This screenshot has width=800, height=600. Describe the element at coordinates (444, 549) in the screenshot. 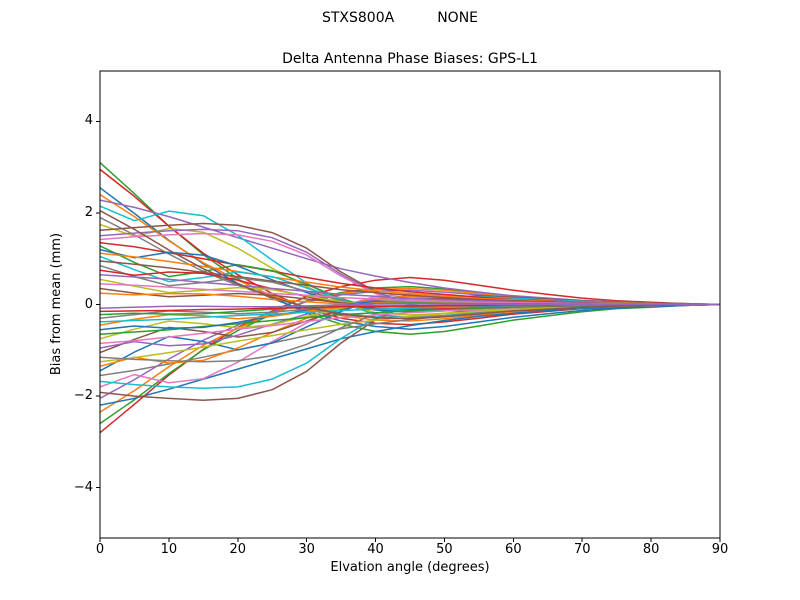

I see `x-tick-label: 50` at that location.